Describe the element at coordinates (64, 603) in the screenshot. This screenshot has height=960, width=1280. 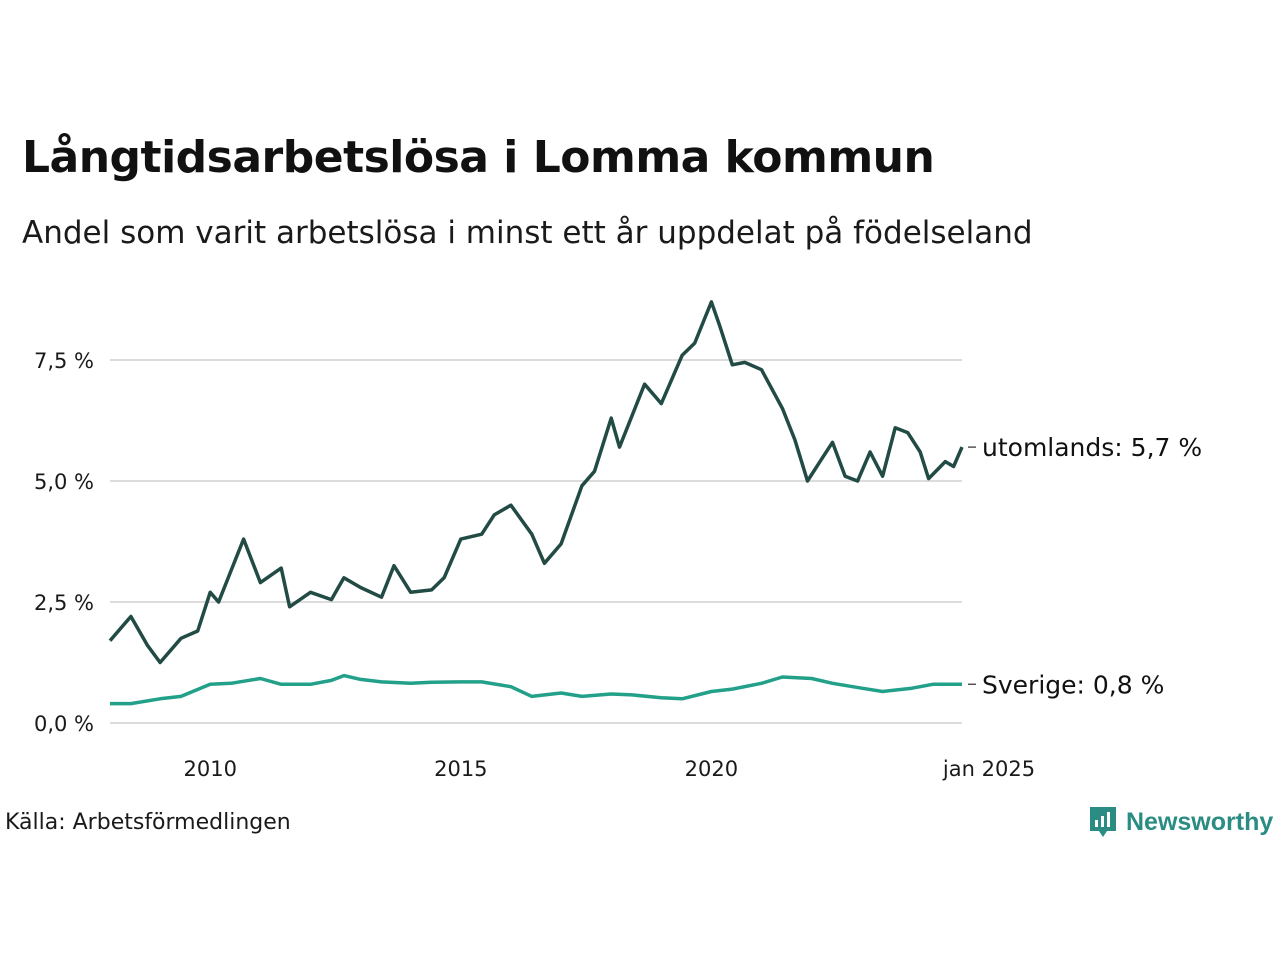
I see `y-tick-label: 2,5 %` at that location.